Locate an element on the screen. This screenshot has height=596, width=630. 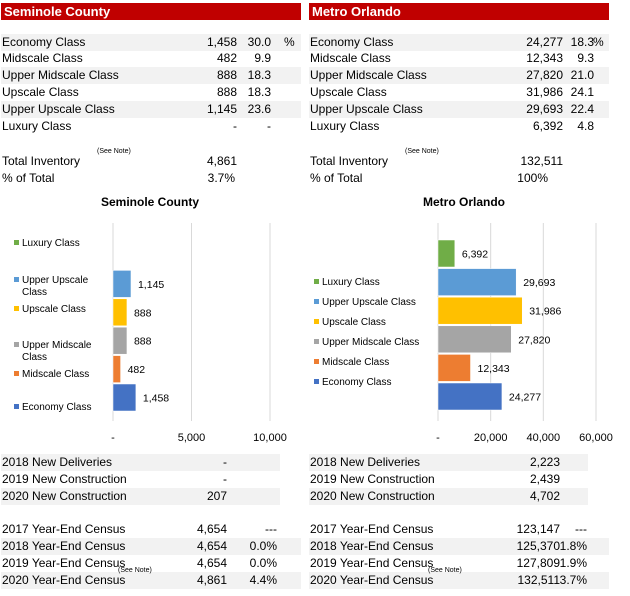
census-value: 123,147 is located at coordinates (538, 529).